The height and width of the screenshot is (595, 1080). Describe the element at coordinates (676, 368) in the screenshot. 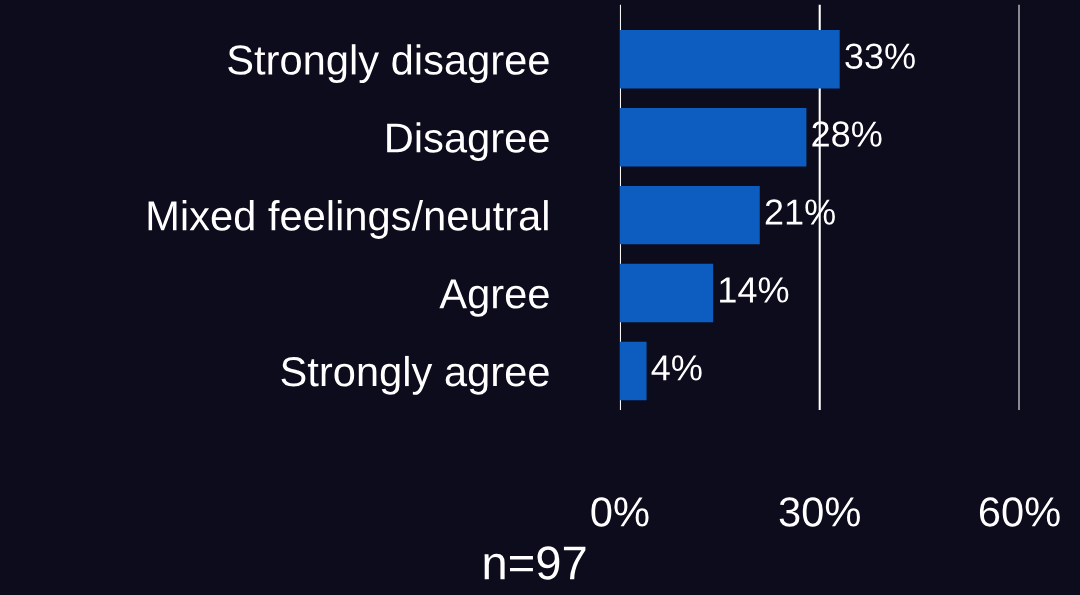

I see `data-label: 4%` at that location.